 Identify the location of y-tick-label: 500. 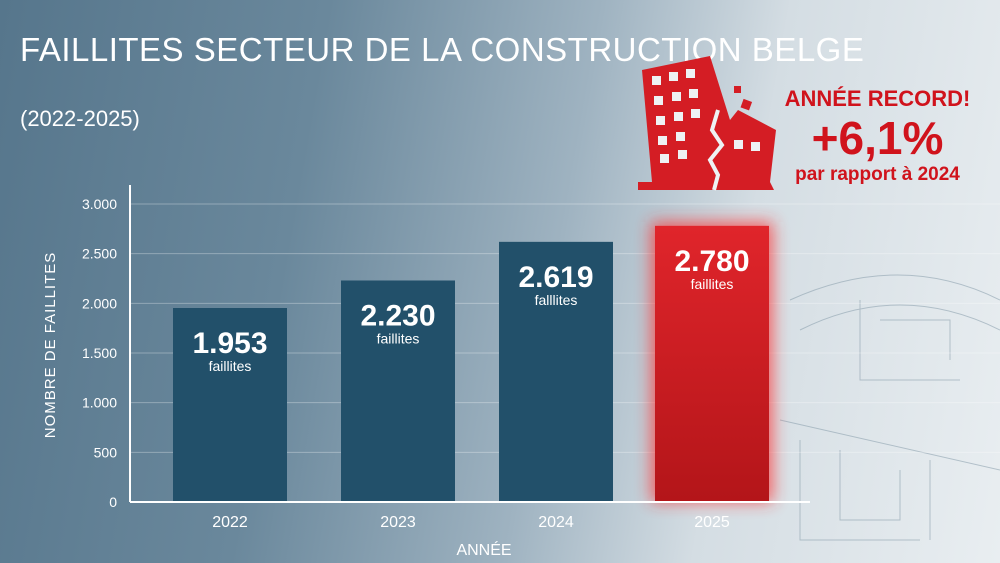
(106, 452).